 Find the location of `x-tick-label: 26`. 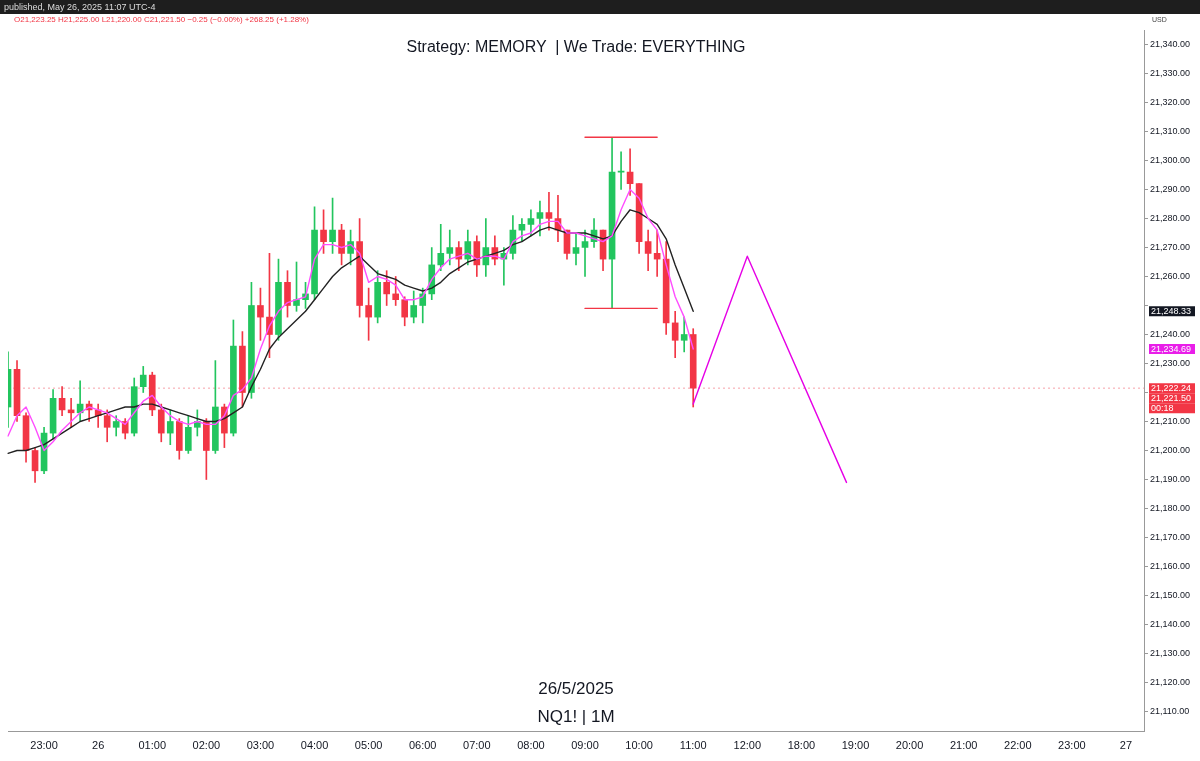

x-tick-label: 26 is located at coordinates (98, 745).